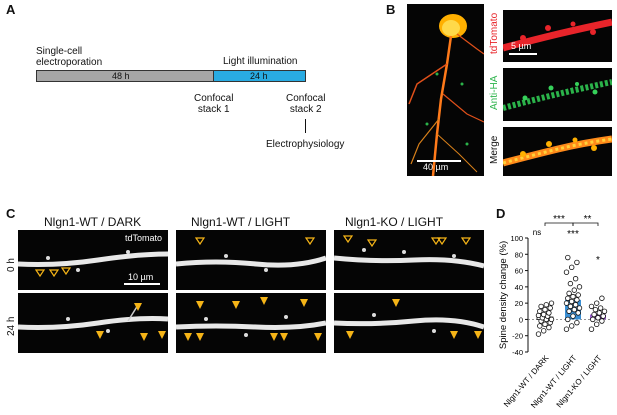 The width and height of the screenshot is (617, 415). I want to click on dendrite-ko-light-24h, so click(409, 319).